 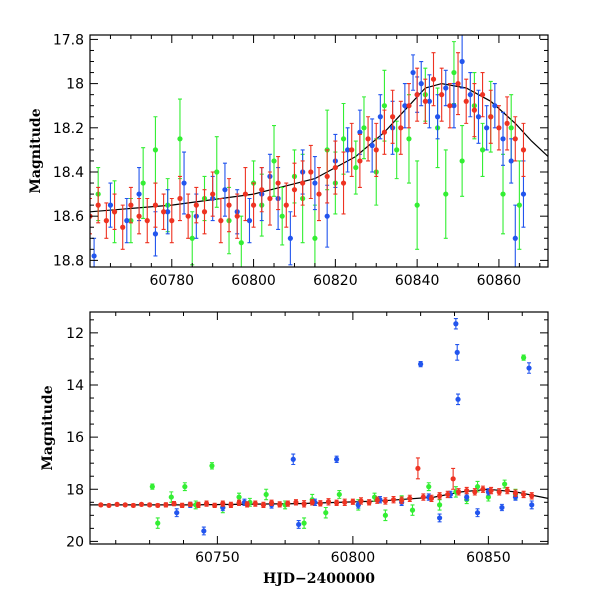 What do you see at coordinates (75, 85) in the screenshot?
I see `top-y-tick-label: 18` at bounding box center [75, 85].